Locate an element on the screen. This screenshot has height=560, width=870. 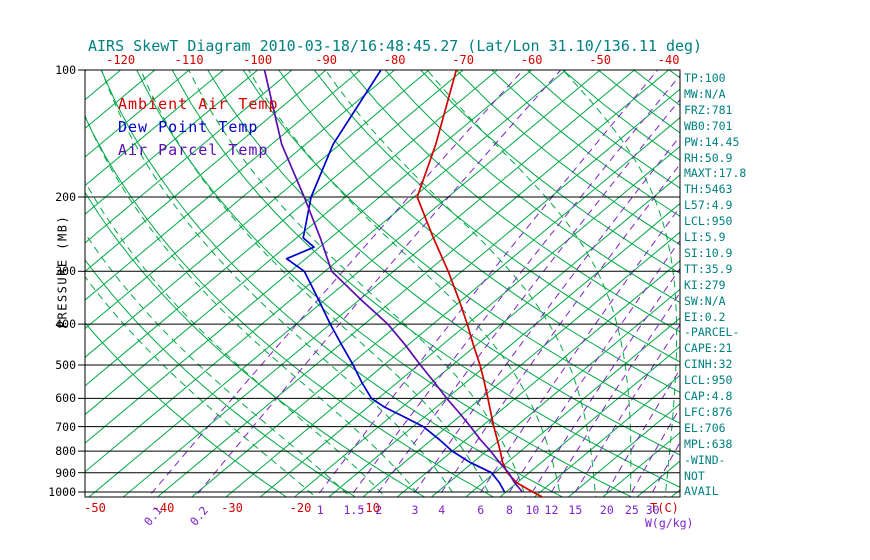
top-temp-tick-label: -70 is located at coordinates (463, 60).